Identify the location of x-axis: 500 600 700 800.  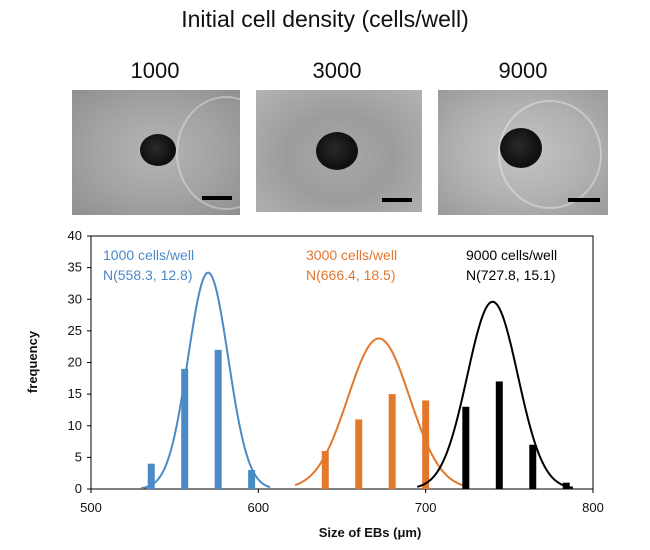
(342, 502).